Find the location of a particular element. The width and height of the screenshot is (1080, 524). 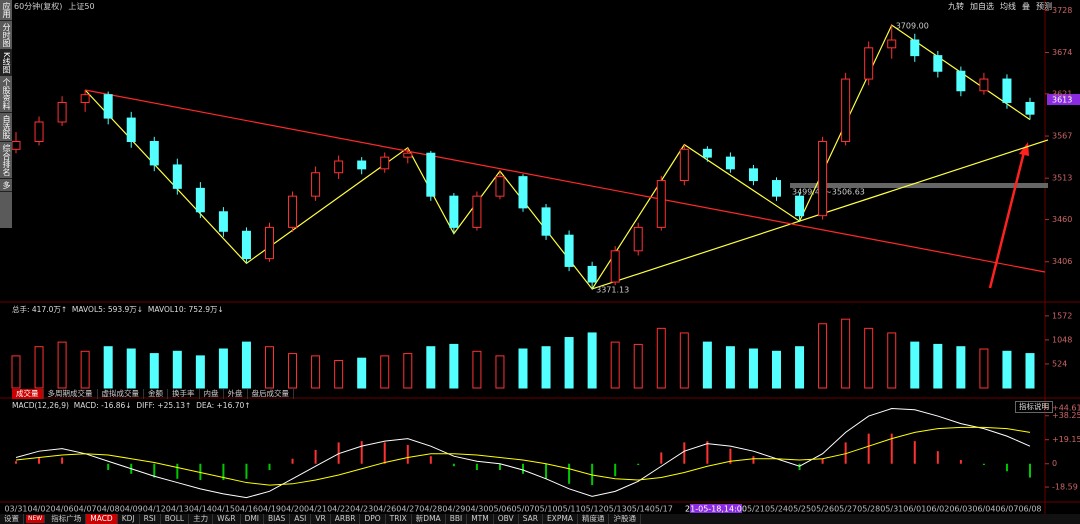

x-tick-label: 04/16 is located at coordinates (246, 509).